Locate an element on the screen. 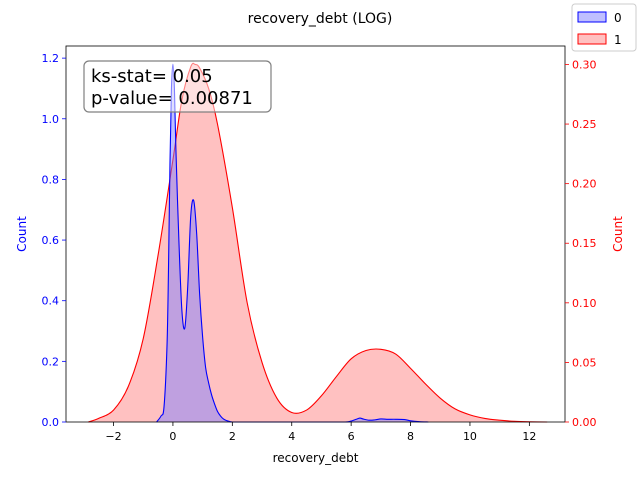 This screenshot has width=640, height=480. x-axis: −2 0 2 4 6 8 10 12 is located at coordinates (320, 432).